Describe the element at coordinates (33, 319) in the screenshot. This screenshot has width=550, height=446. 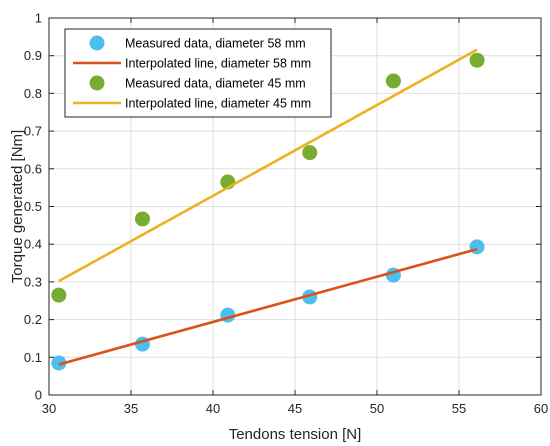
I see `y-tick-label: 0.2` at that location.